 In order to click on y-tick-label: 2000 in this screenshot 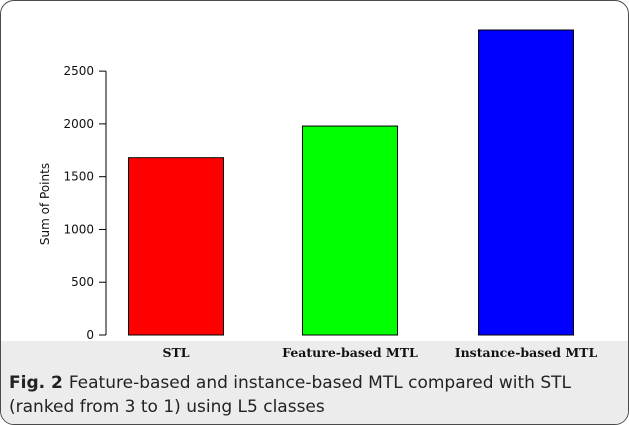, I will do `click(78, 124)`.